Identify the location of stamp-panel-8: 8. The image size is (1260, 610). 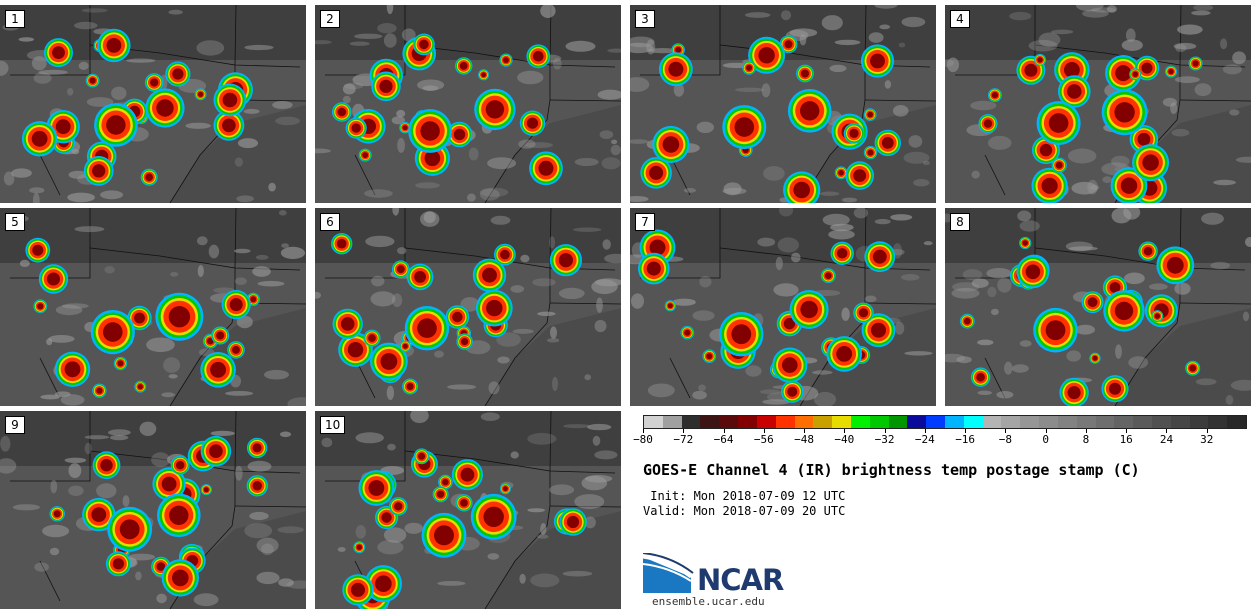
(1098, 307).